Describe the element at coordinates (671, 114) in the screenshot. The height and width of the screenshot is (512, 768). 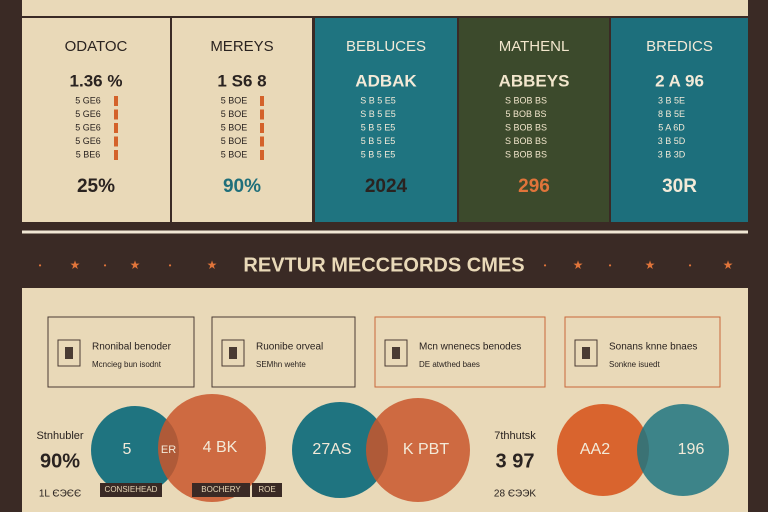
I see `panel-row: 8 B 5E` at that location.